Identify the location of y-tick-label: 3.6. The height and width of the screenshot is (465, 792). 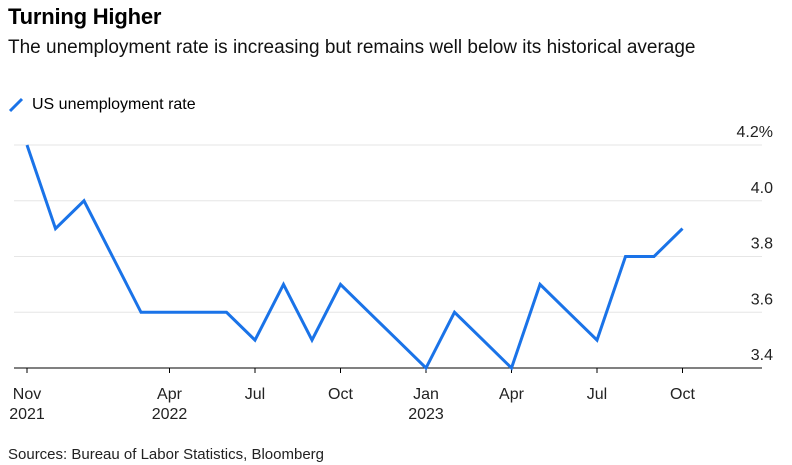
(762, 299).